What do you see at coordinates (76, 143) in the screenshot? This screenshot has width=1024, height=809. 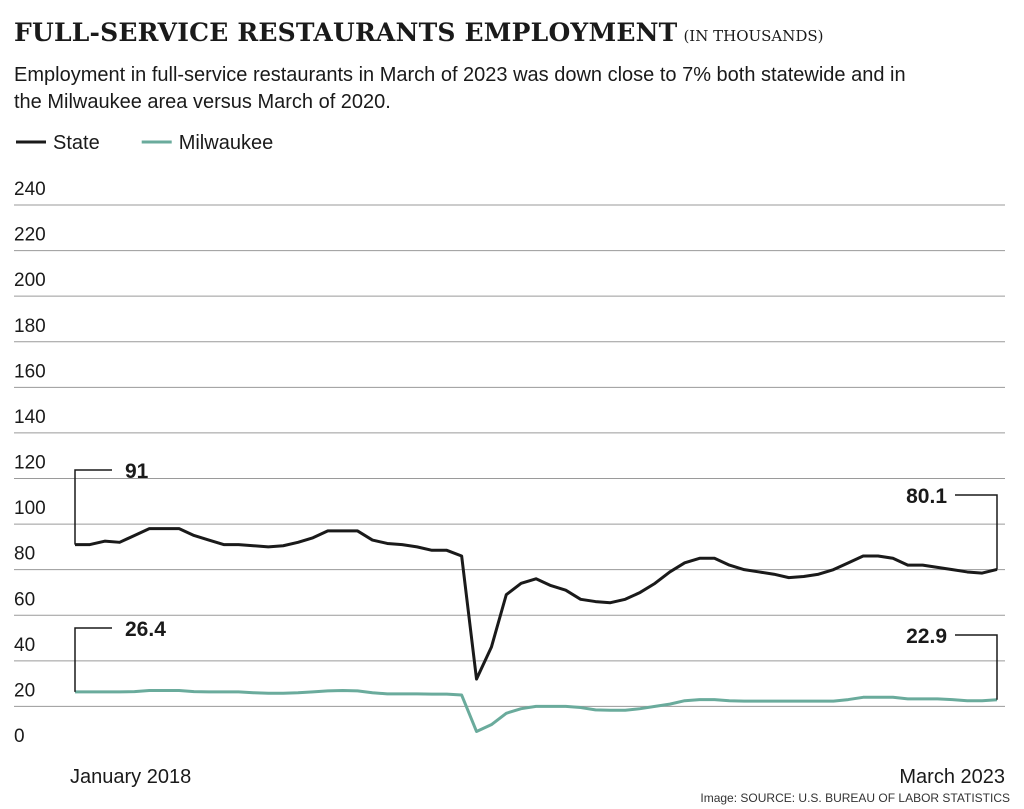 I see `legend-label: State` at bounding box center [76, 143].